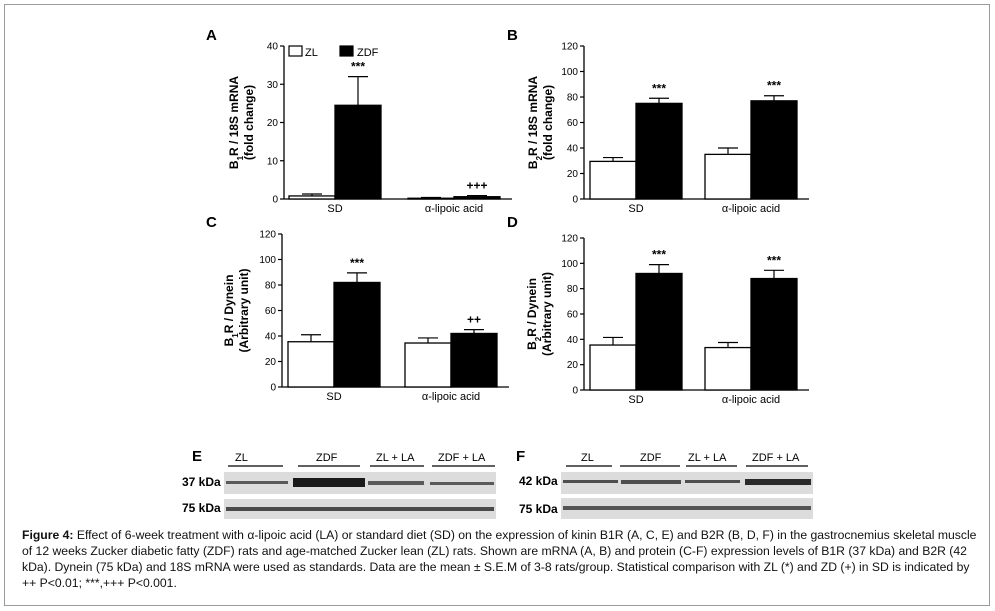  Describe the element at coordinates (327, 458) in the screenshot. I see `blot-e-group-zdf: ZDF` at that location.